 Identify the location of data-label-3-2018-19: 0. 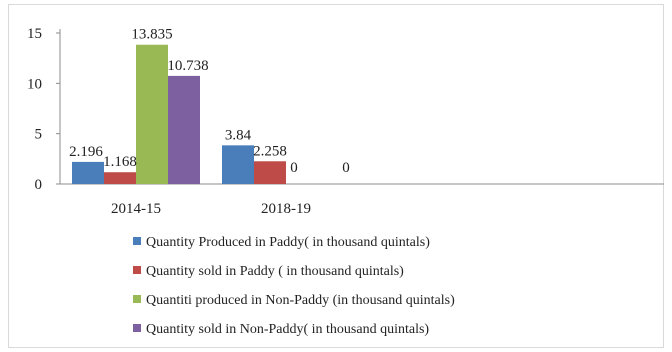
(294, 168).